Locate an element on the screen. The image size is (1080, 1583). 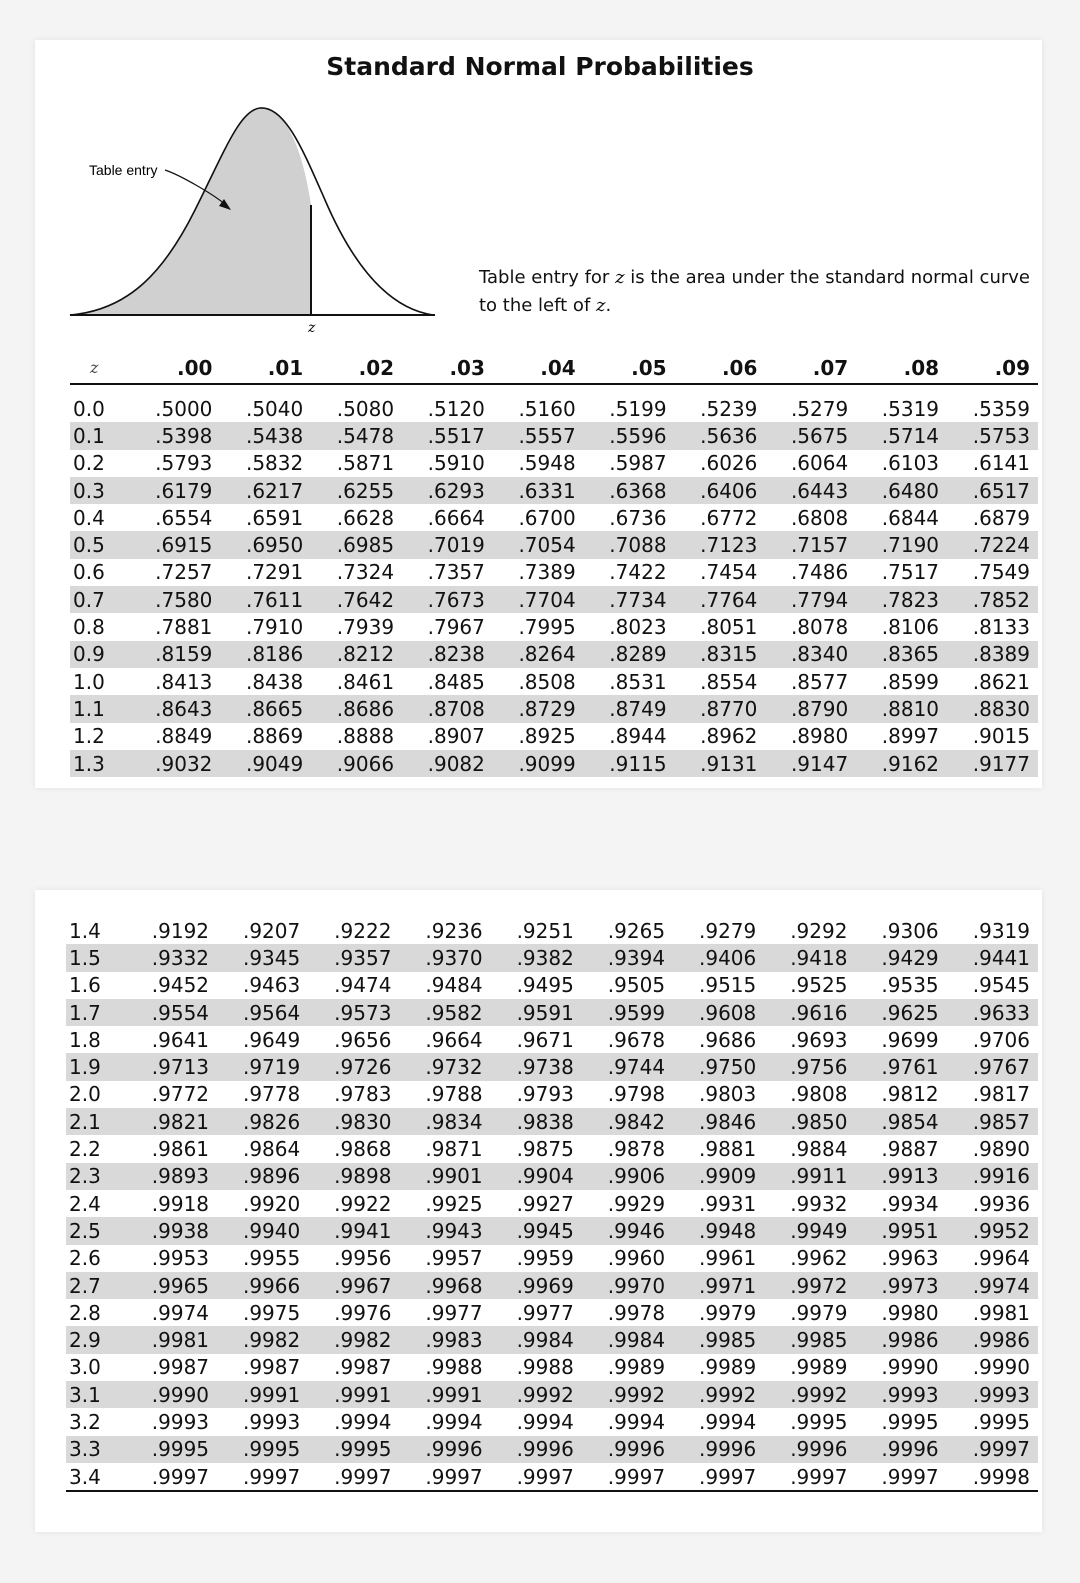
probability-cell: .8980 is located at coordinates (819, 736).